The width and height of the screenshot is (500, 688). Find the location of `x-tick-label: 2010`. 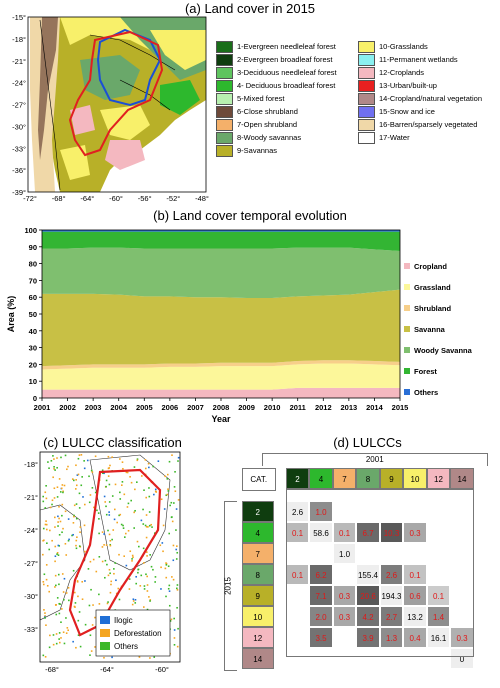

x-tick-label: 2010 is located at coordinates (272, 407).